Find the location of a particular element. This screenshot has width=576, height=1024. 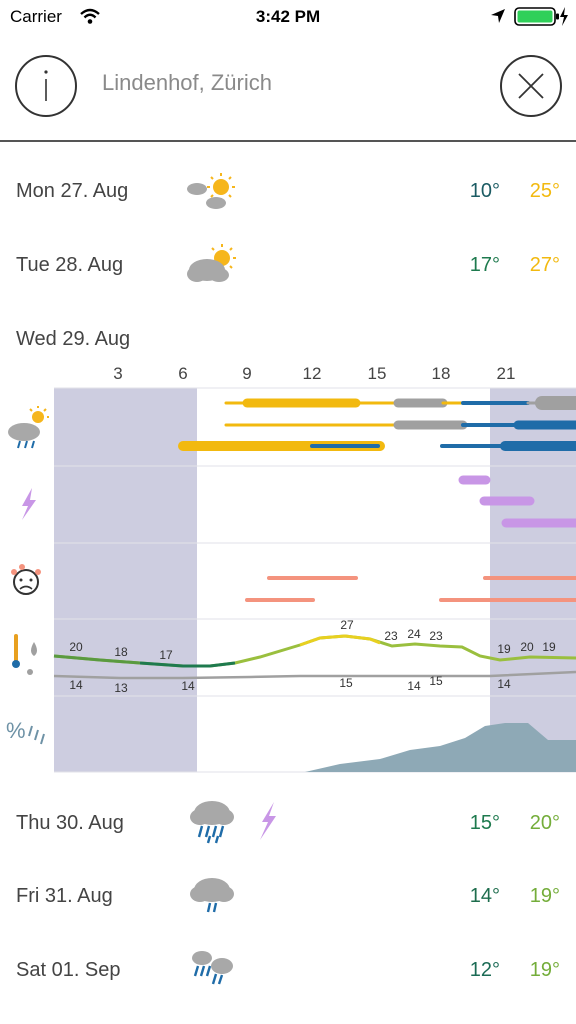

max-temp: 25° is located at coordinates (544, 191).